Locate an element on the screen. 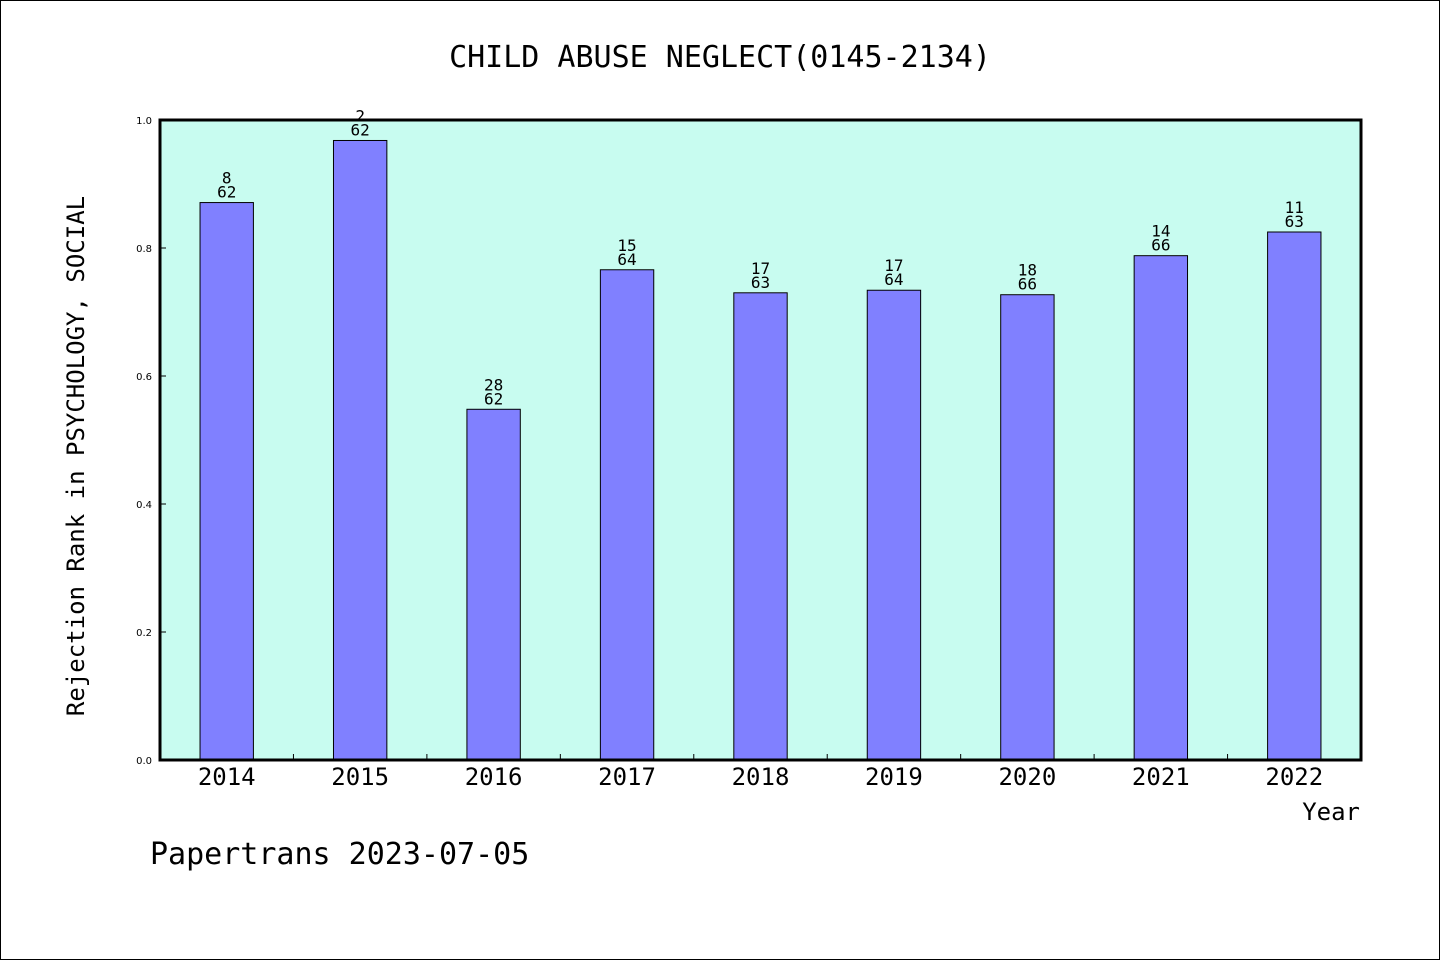 This screenshot has height=960, width=1440. bar-rank-label: 8 is located at coordinates (227, 178).